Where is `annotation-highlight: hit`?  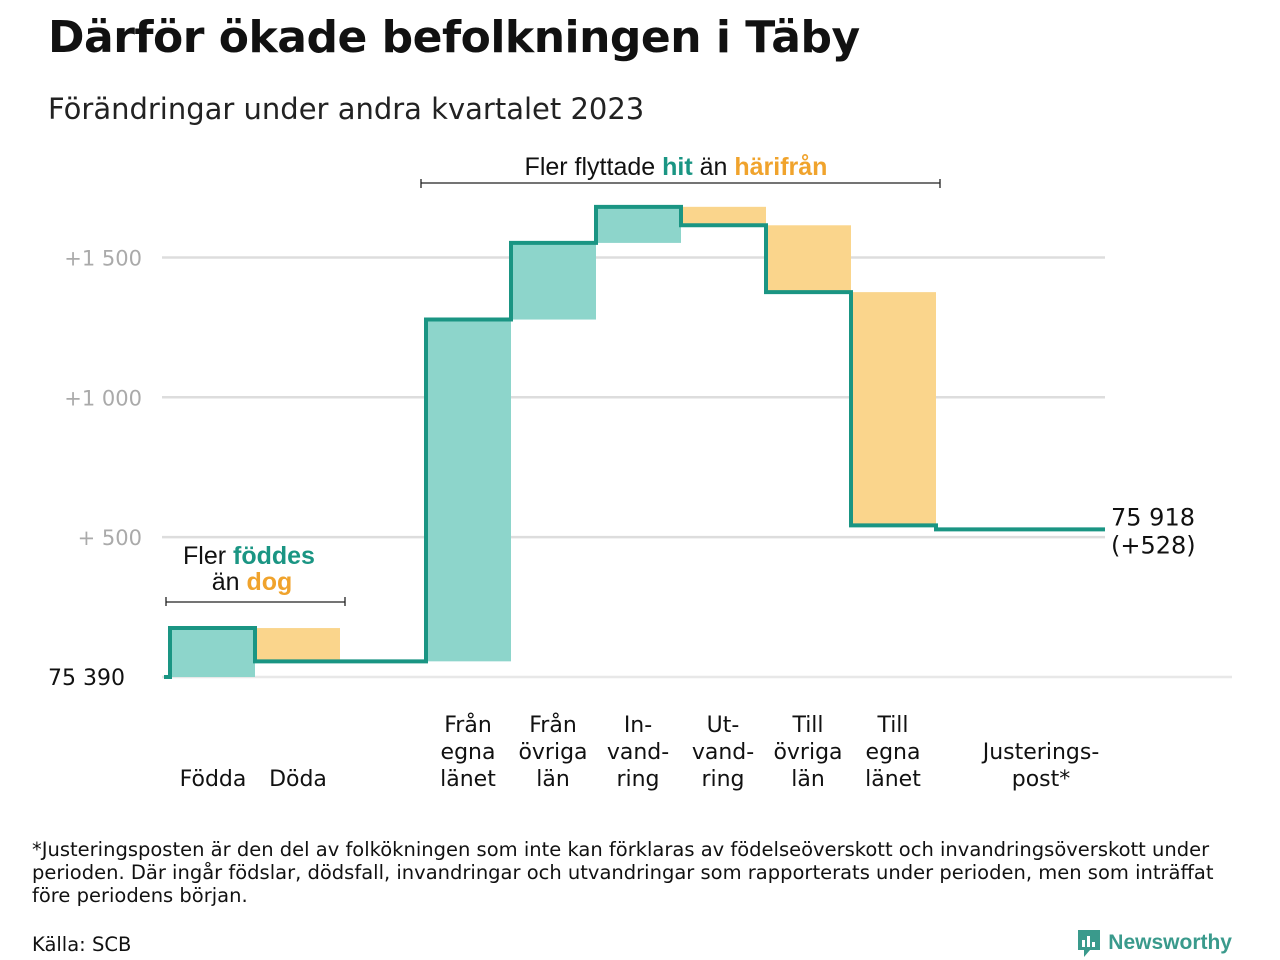 annotation-highlight: hit is located at coordinates (677, 167).